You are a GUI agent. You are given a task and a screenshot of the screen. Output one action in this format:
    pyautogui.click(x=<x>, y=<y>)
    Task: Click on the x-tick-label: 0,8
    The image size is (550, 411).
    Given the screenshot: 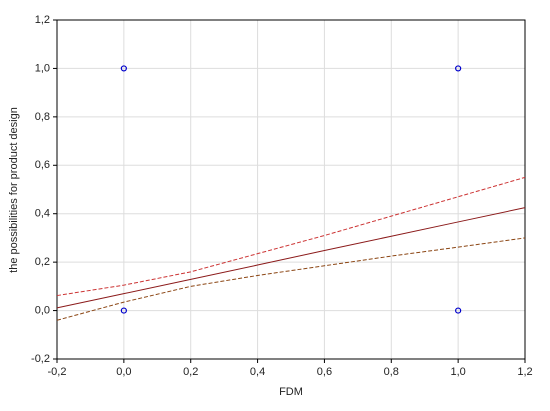 What is the action you would take?
    pyautogui.click(x=391, y=372)
    